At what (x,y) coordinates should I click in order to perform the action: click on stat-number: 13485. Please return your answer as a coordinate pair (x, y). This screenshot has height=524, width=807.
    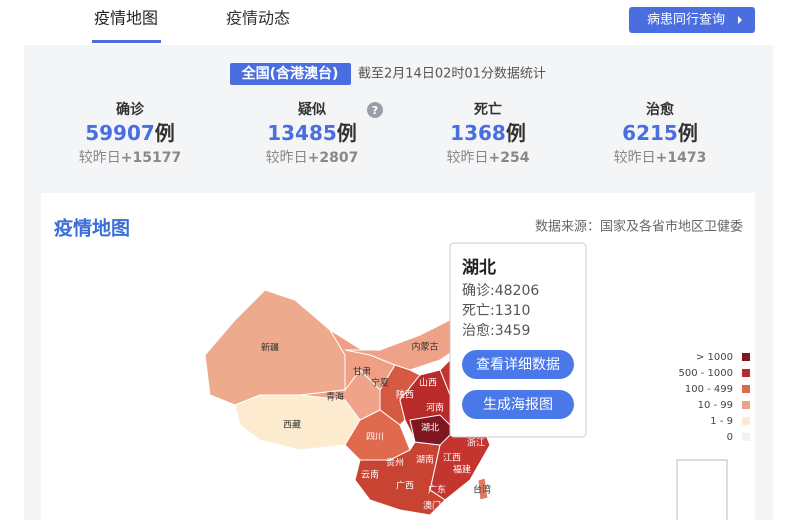
    Looking at the image, I should click on (302, 133).